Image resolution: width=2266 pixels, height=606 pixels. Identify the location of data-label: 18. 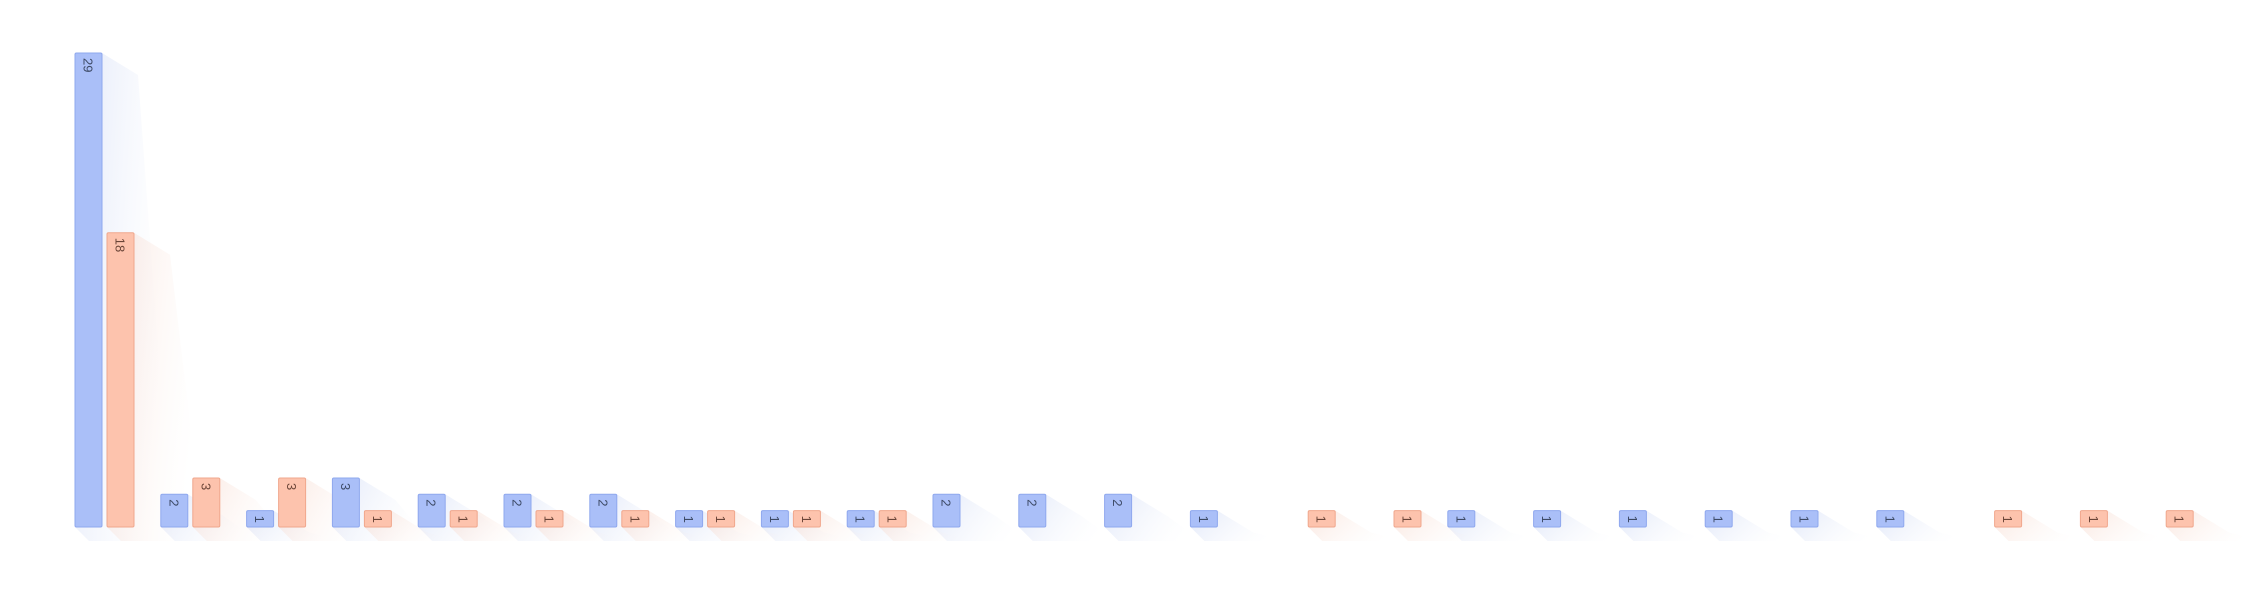
(120, 245).